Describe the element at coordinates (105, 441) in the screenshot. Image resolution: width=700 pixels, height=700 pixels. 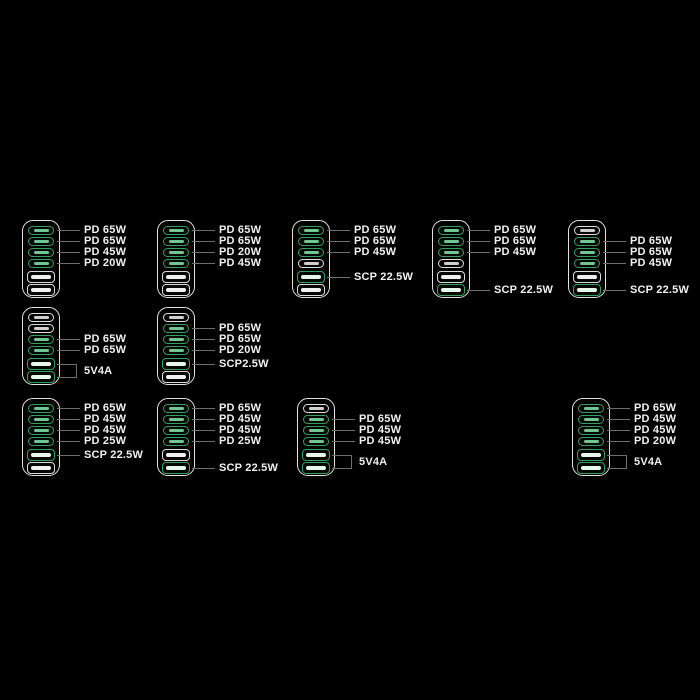
I see `port-power-label: PD 25W` at that location.